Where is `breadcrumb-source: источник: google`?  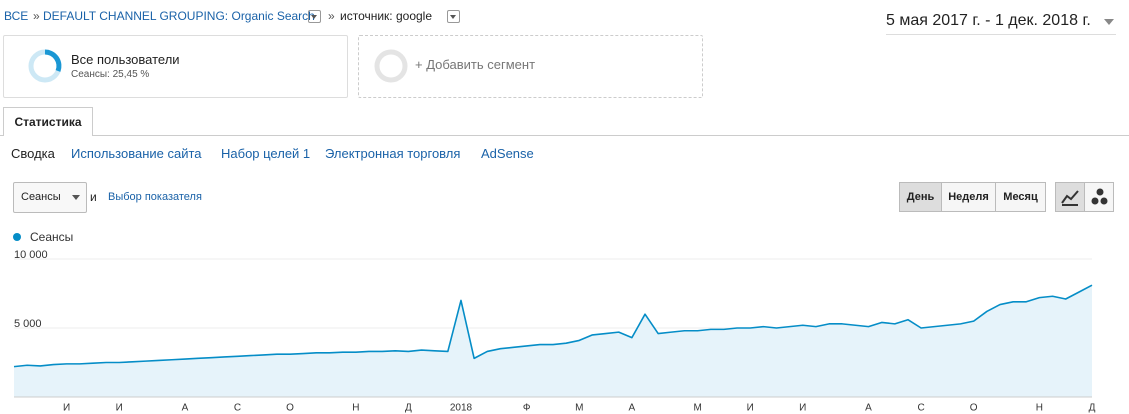 breadcrumb-source: источник: google is located at coordinates (386, 16).